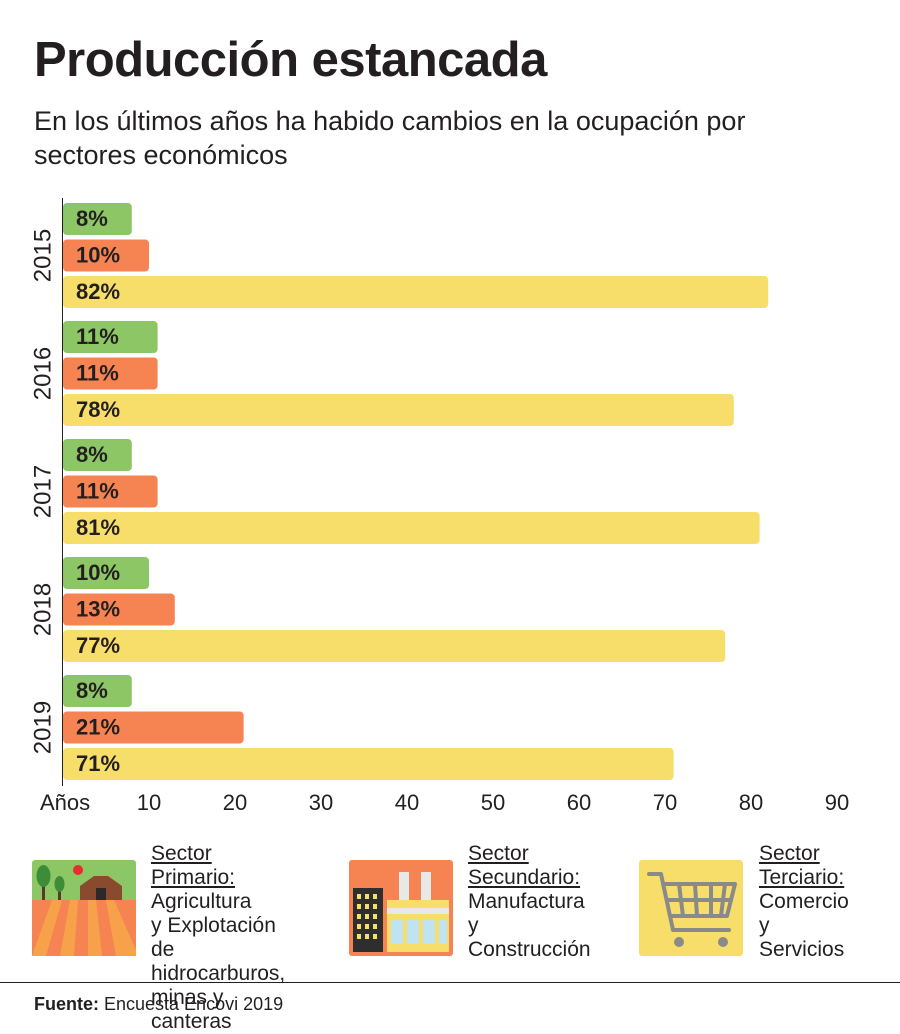 This screenshot has height=1034, width=900. What do you see at coordinates (401, 908) in the screenshot?
I see `factory-icon` at bounding box center [401, 908].